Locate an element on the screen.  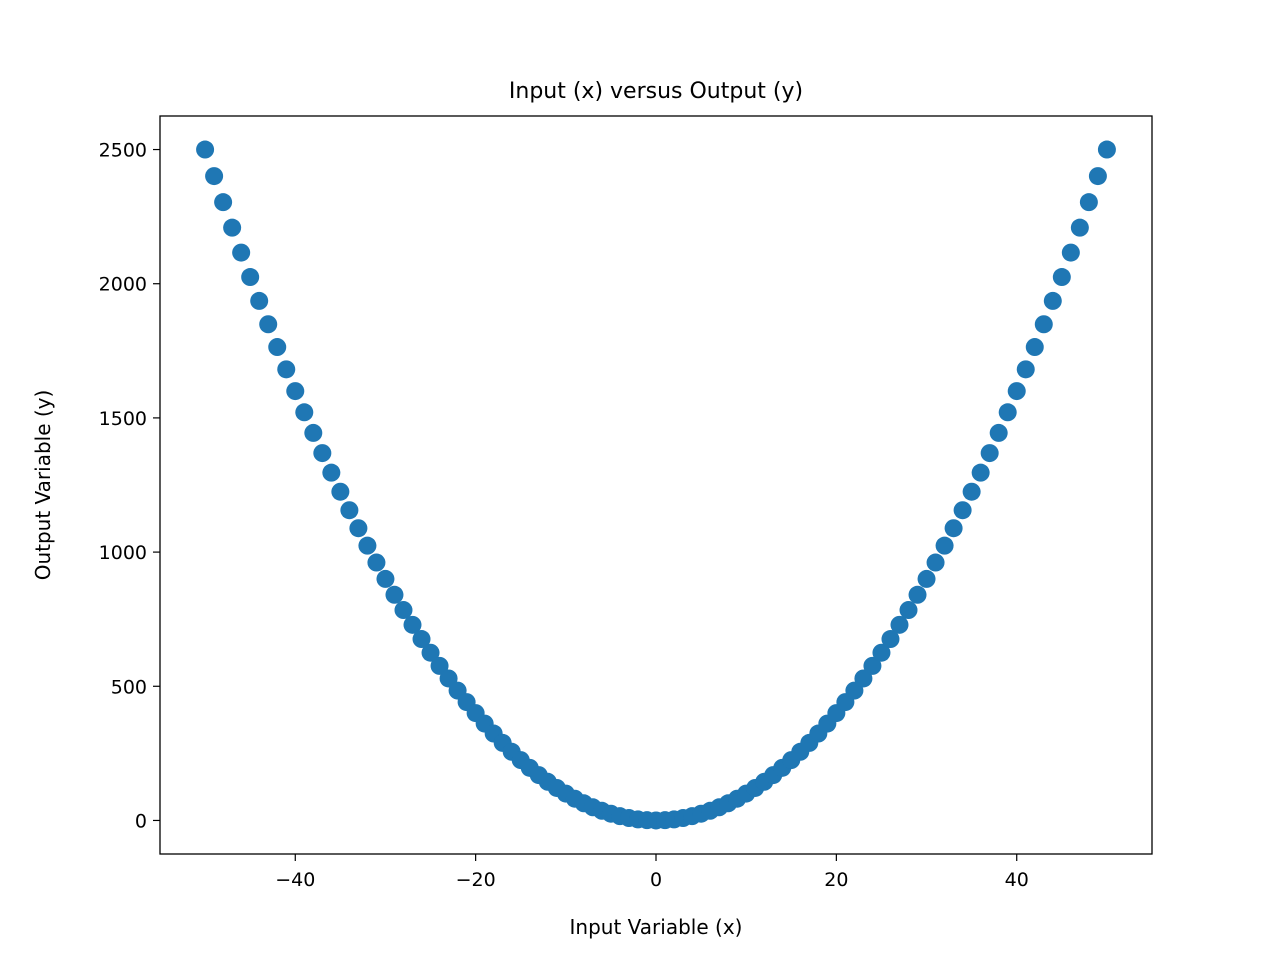
x-tick-label: 40 is located at coordinates (1017, 880).